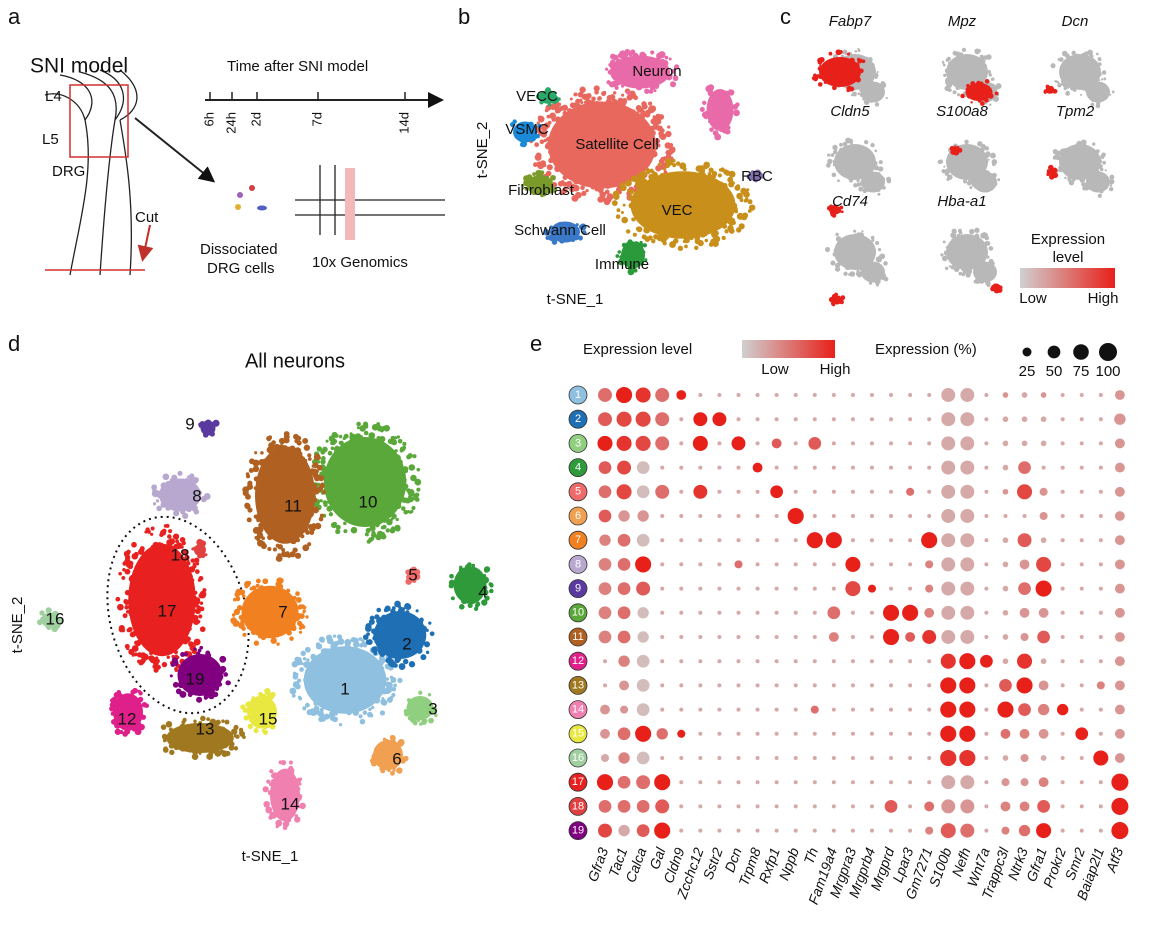  What do you see at coordinates (578, 830) in the screenshot?
I see `row-badge` at bounding box center [578, 830].